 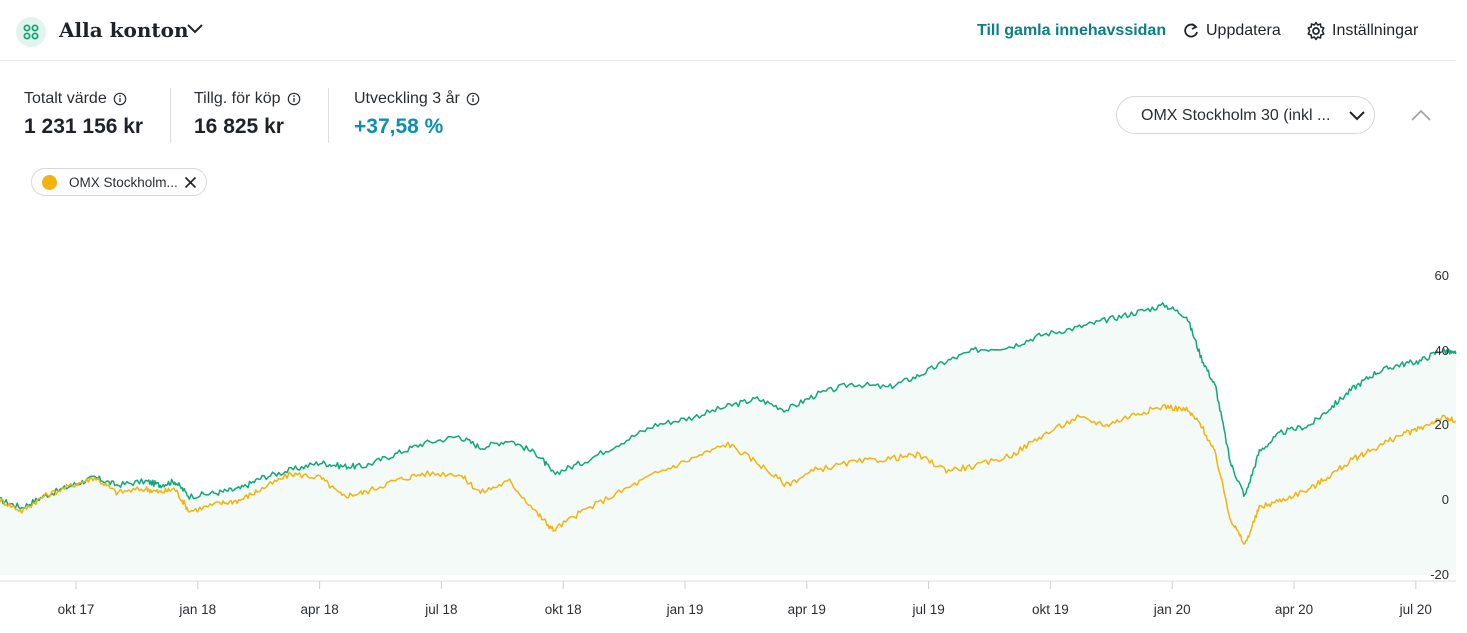 What do you see at coordinates (195, 28) in the screenshot?
I see `account-chevron-down-icon` at bounding box center [195, 28].